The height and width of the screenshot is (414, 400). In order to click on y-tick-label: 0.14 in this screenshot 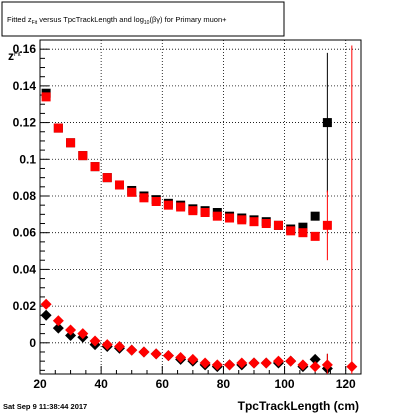, I will do `click(25, 86)`.